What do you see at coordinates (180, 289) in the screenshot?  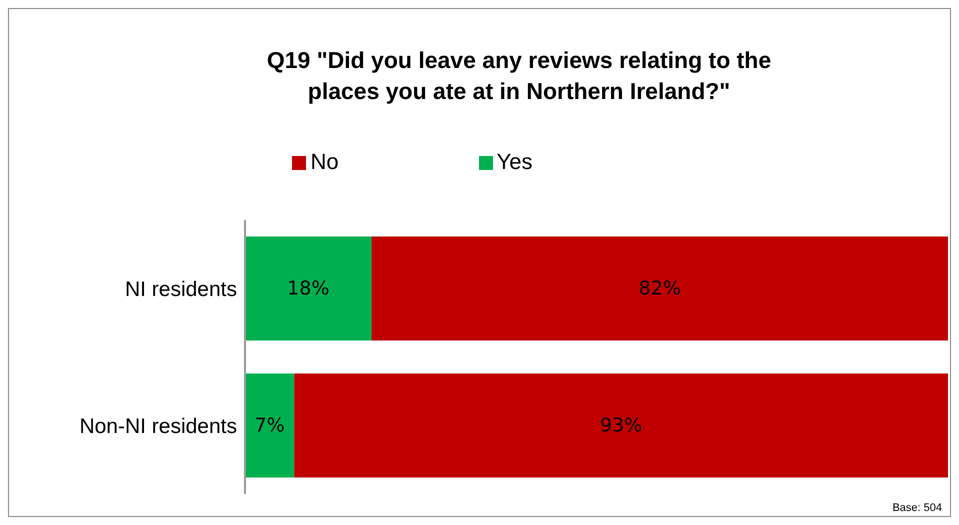 I see `y-tick-label: NI residents` at bounding box center [180, 289].